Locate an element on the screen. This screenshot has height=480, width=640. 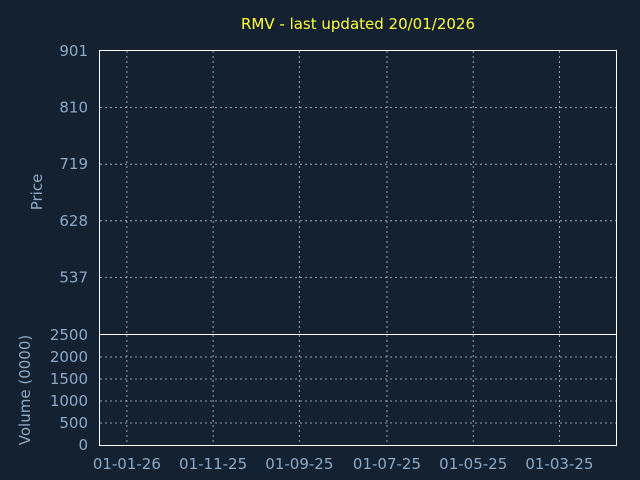
volume-tick-label: 0 is located at coordinates (83, 445).